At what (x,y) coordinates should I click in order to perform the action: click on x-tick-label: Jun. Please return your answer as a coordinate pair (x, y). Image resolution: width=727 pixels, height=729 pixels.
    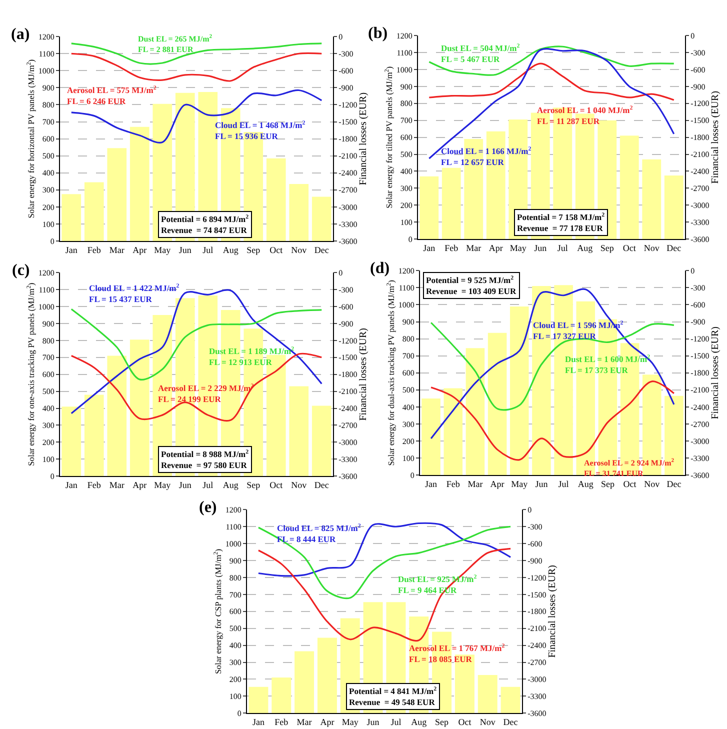
    Looking at the image, I should click on (185, 485).